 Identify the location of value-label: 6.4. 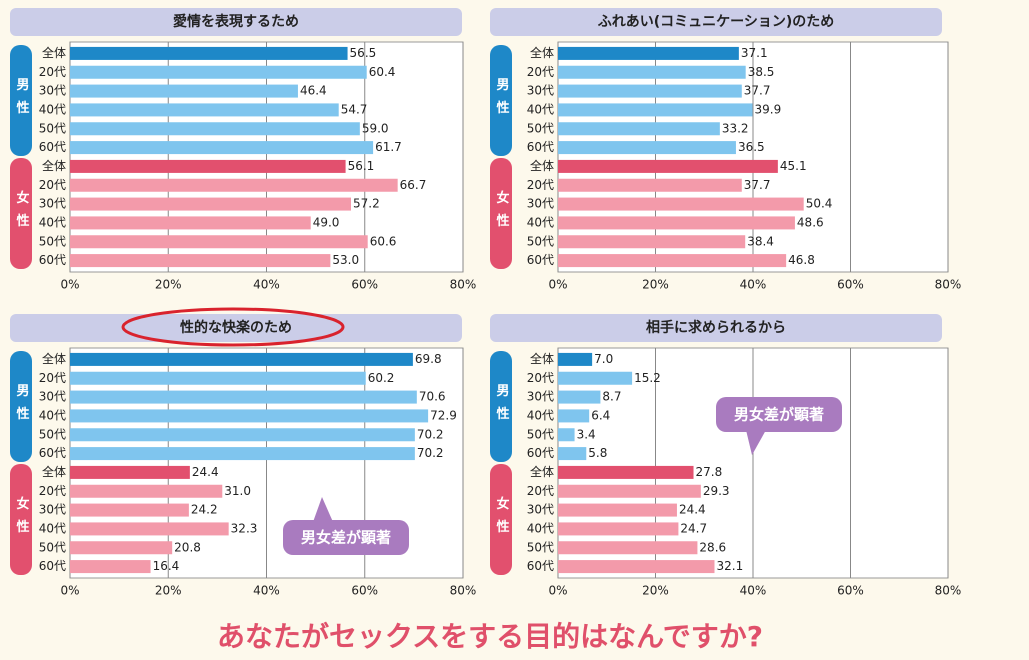
(600, 415).